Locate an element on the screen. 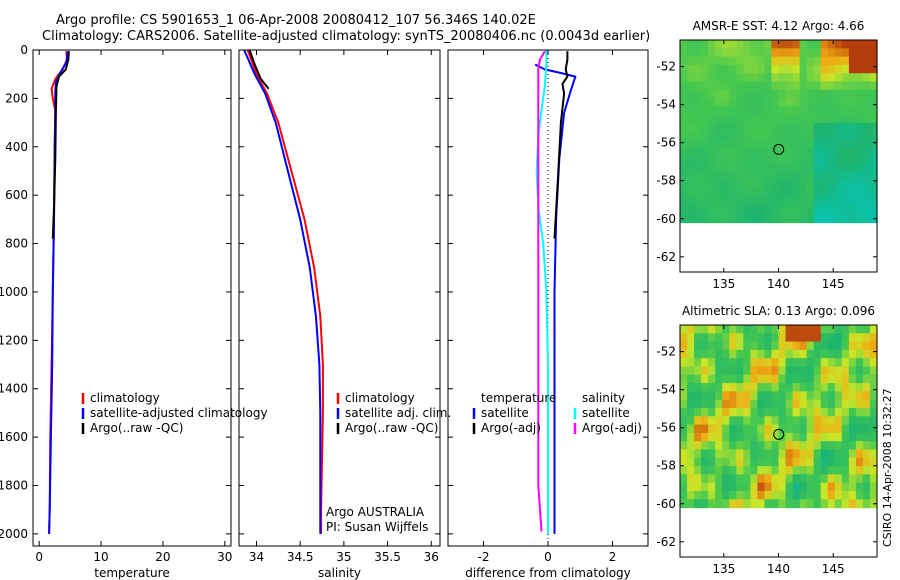  temp-legend-label: satellite-adjusted climatology is located at coordinates (179, 413).